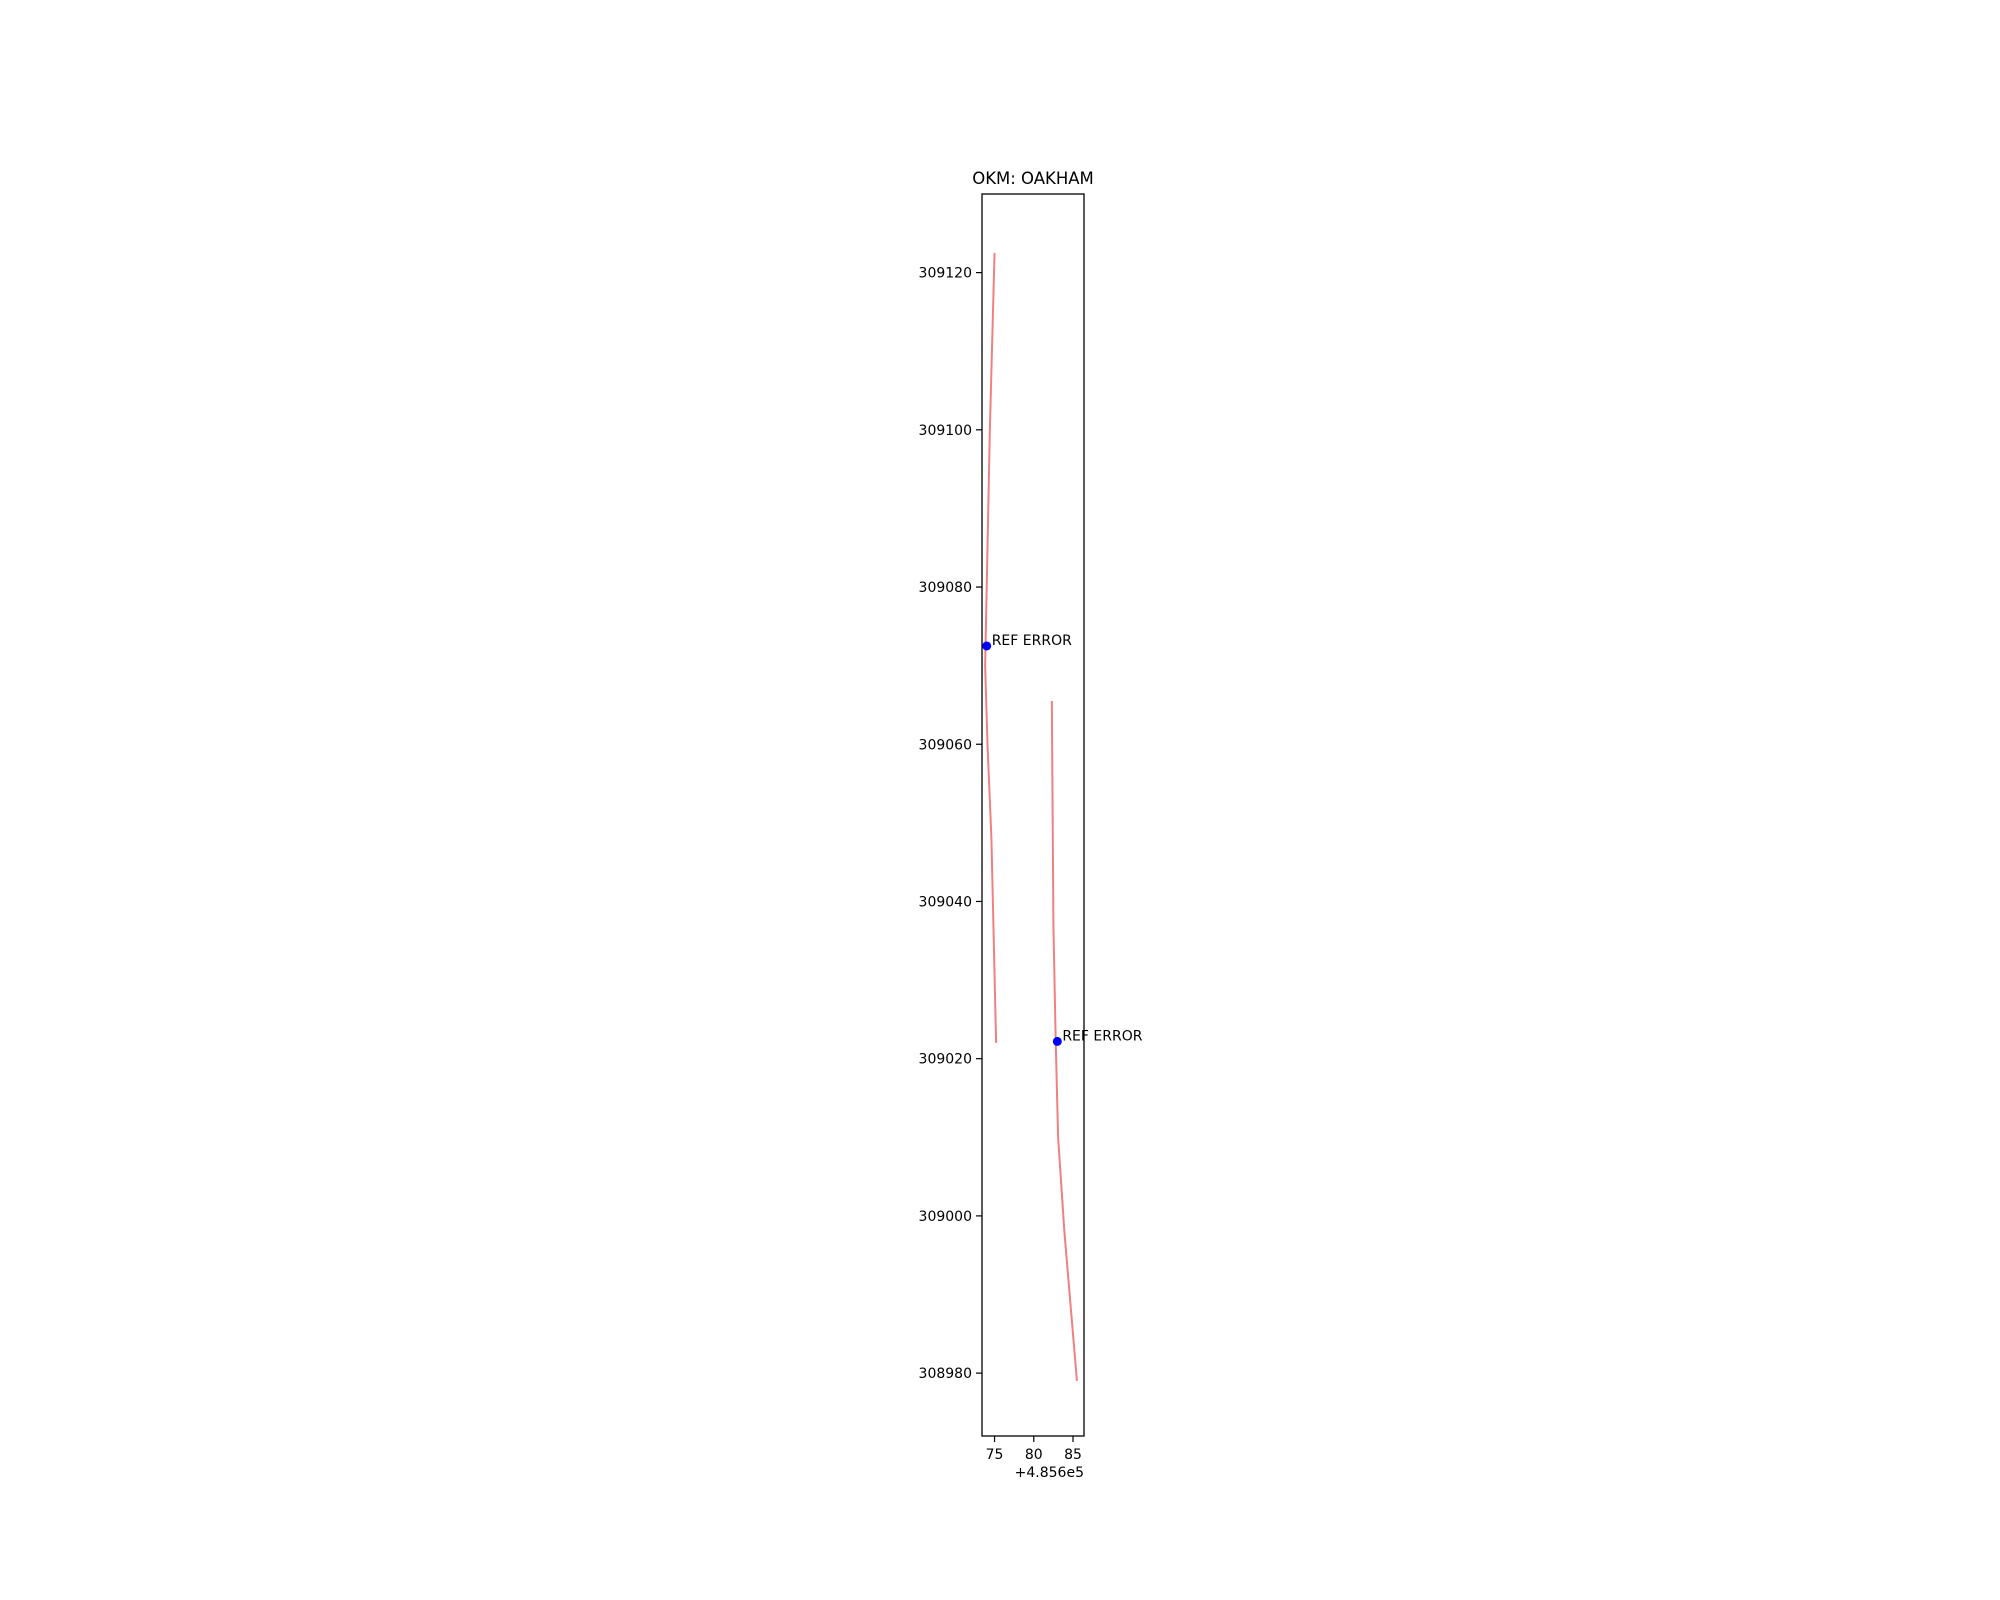  What do you see at coordinates (1033, 178) in the screenshot?
I see `chart-title: OKM: OAKHAM` at bounding box center [1033, 178].